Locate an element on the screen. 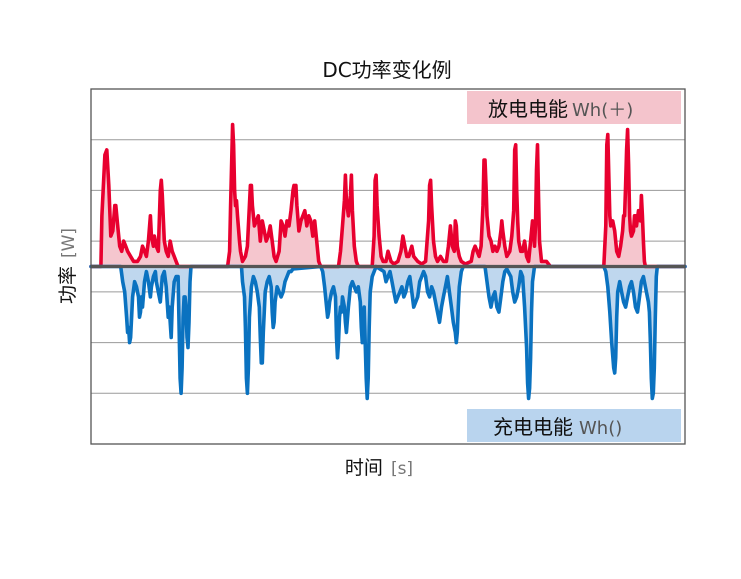  y-axis-label: 功率 [W] is located at coordinates (68, 266).